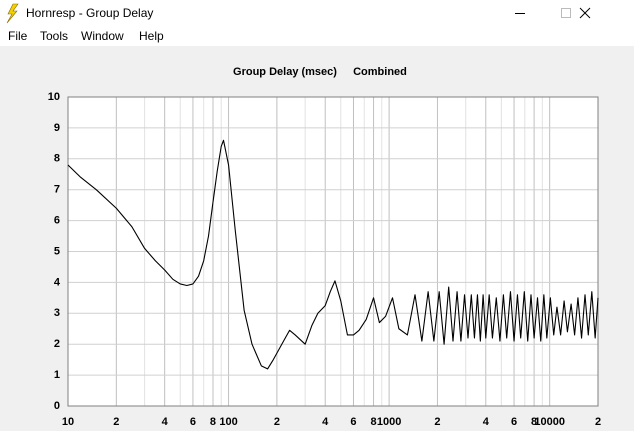 The image size is (634, 431). I want to click on y-tick-label: 3, so click(57, 313).